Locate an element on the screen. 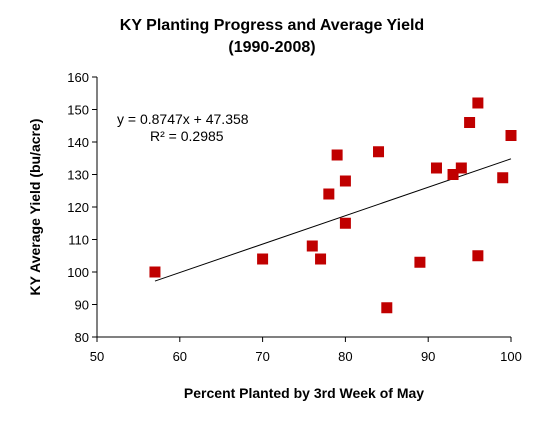 This screenshot has height=426, width=546. x-tick-label: 50 is located at coordinates (97, 356).